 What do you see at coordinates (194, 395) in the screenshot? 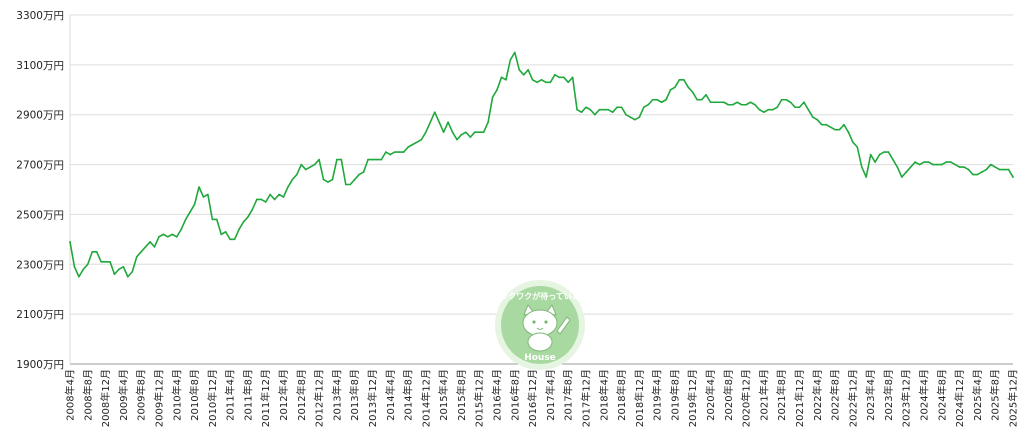
I see `x-tick-label: 2010年8月` at bounding box center [194, 395].